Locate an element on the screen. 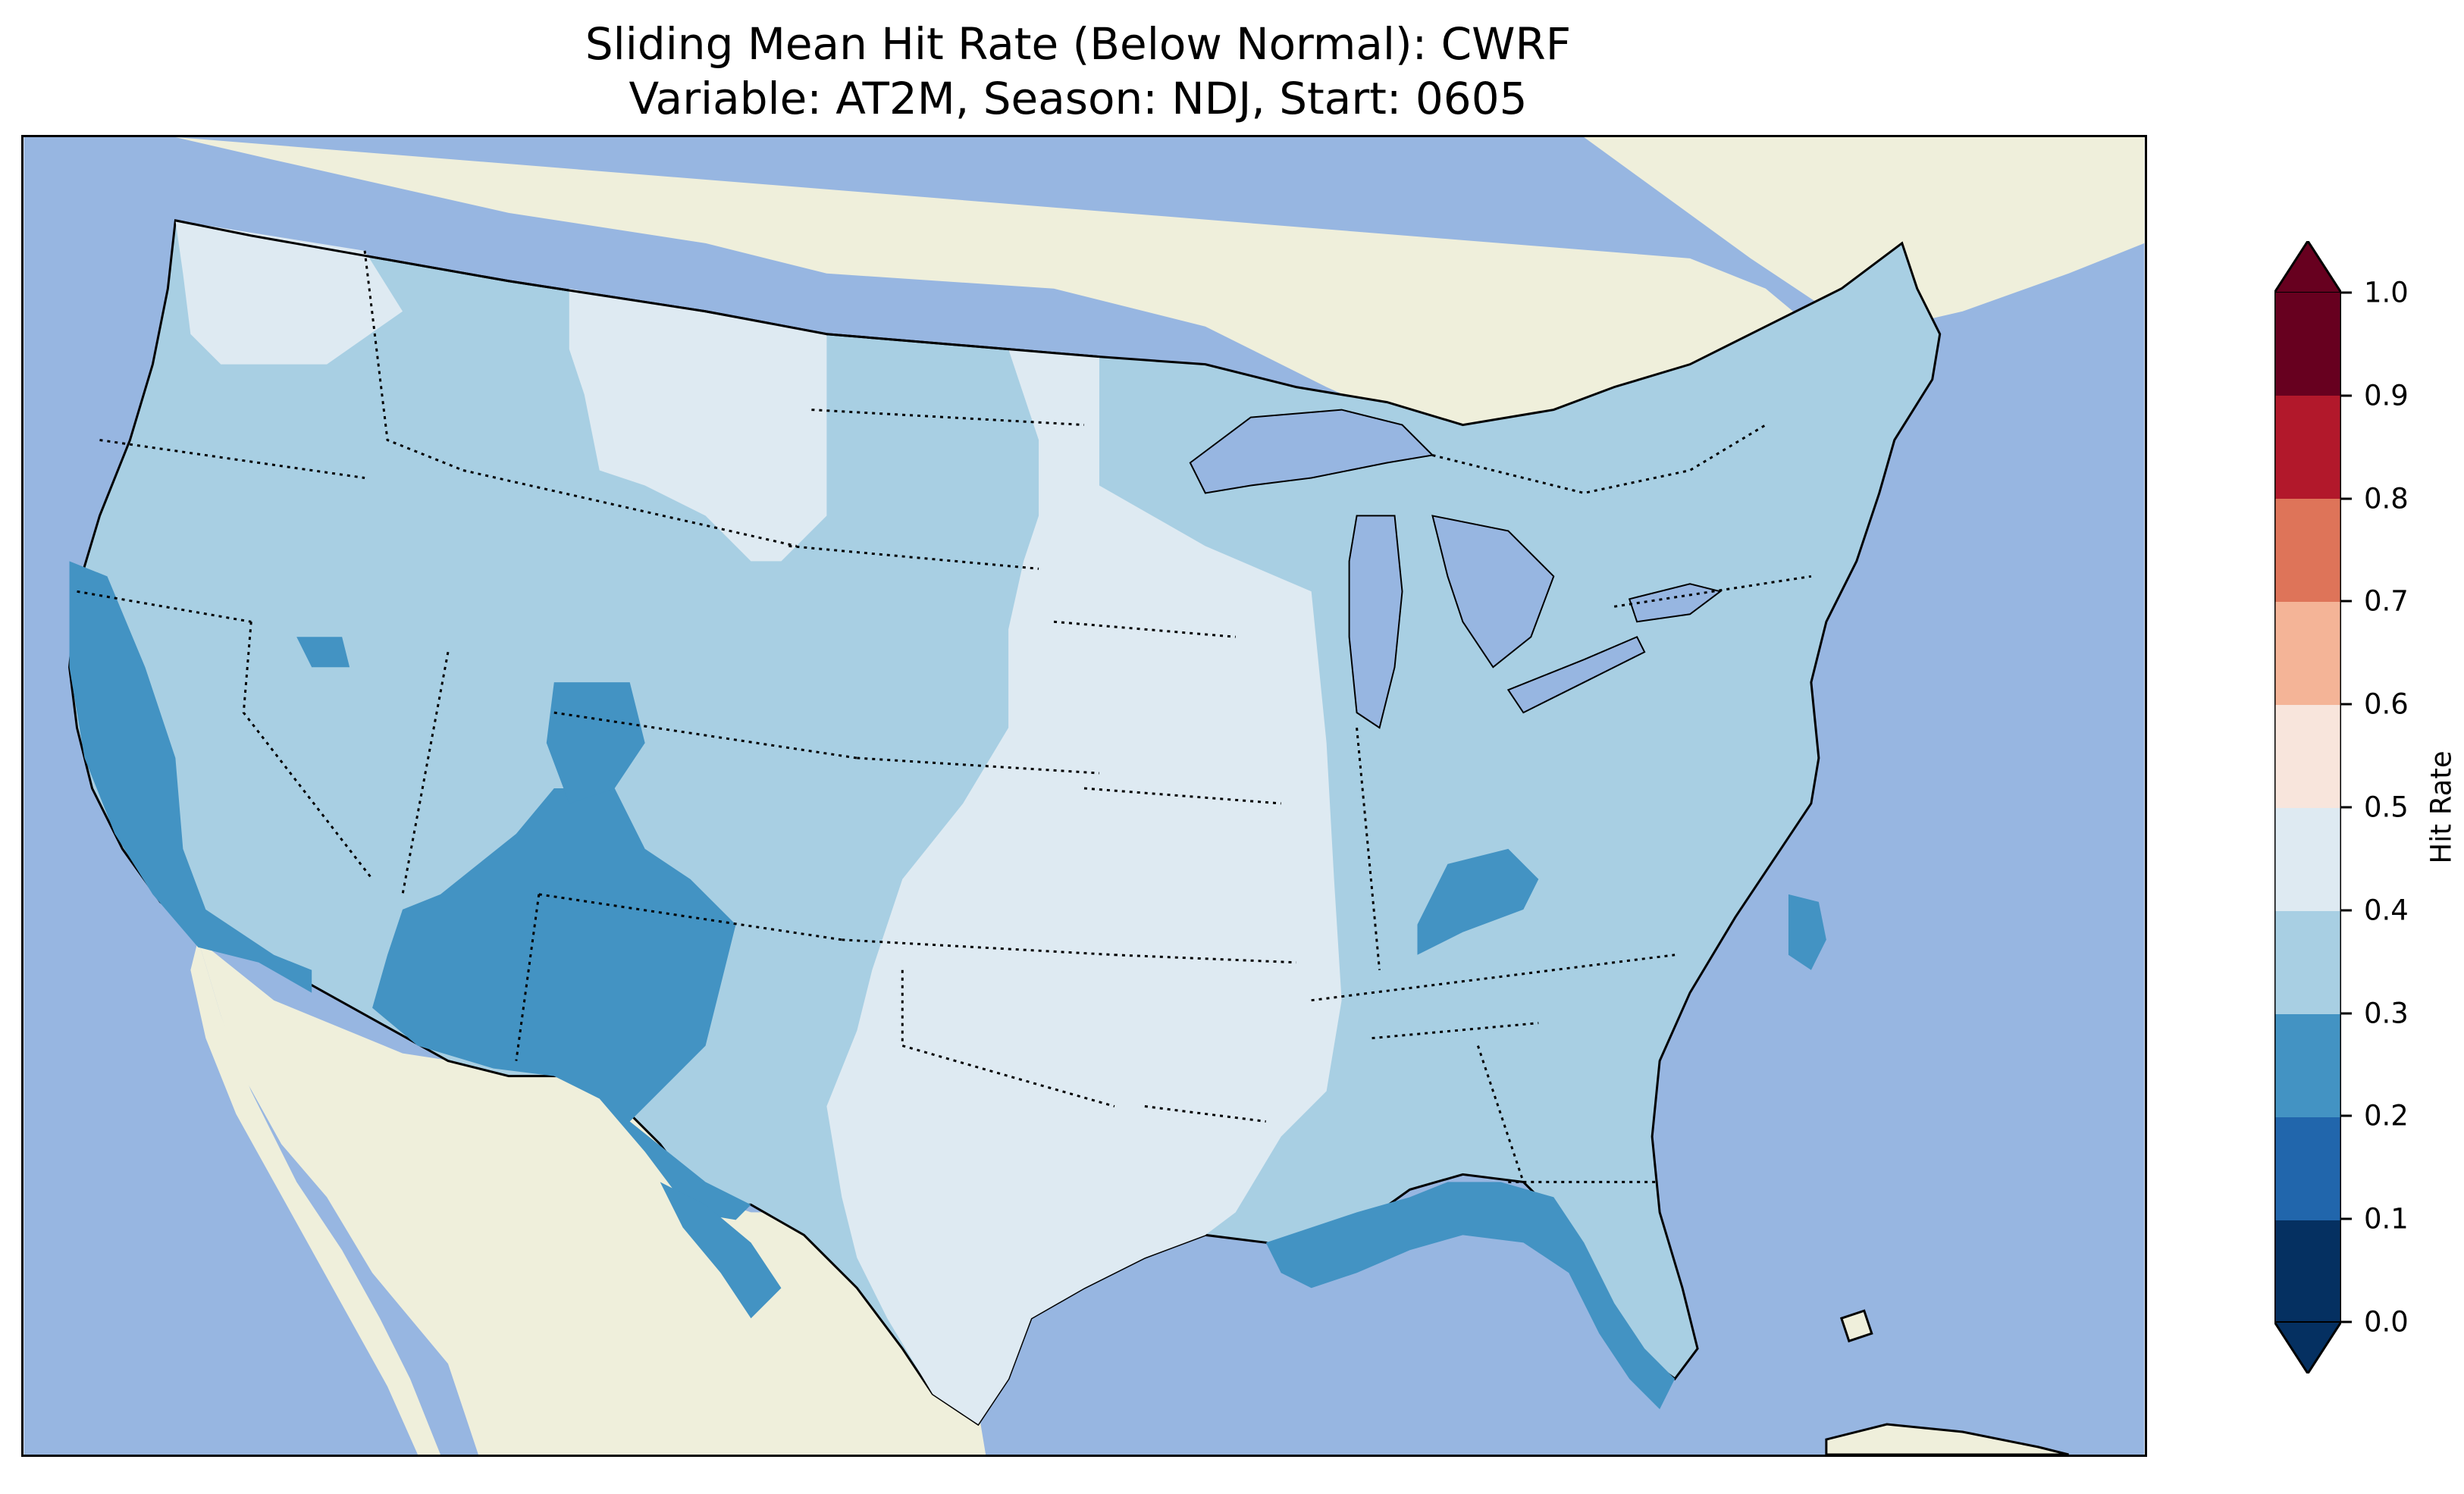 The height and width of the screenshot is (1494, 2464). lake-michigan is located at coordinates (1375, 622).